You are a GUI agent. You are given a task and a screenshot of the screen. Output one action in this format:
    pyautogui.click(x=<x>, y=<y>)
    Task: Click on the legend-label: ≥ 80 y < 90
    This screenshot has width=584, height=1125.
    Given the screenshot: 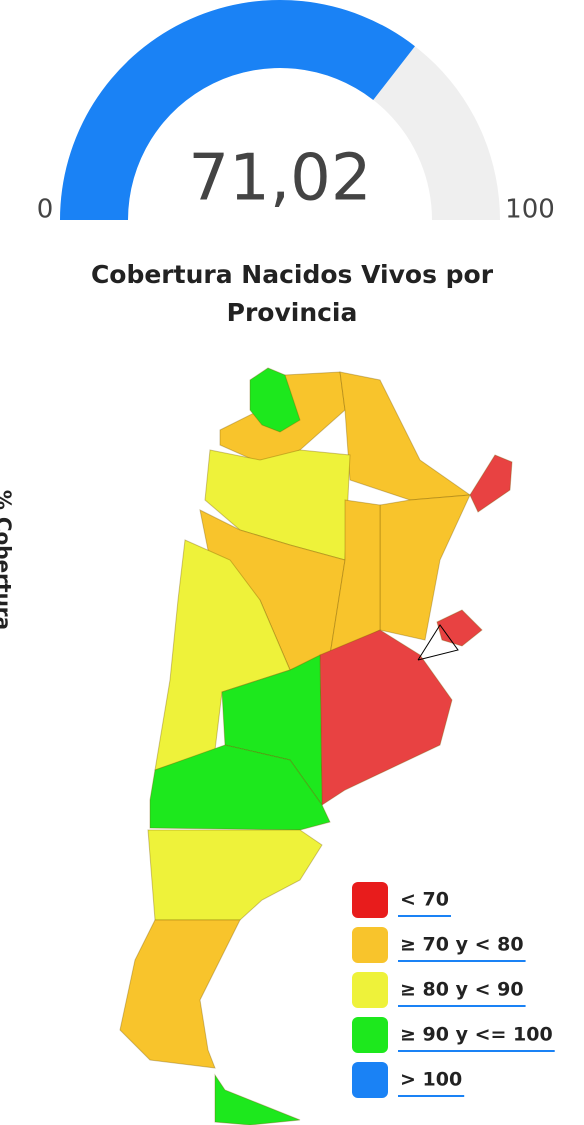 What is the action you would take?
    pyautogui.click(x=462, y=990)
    